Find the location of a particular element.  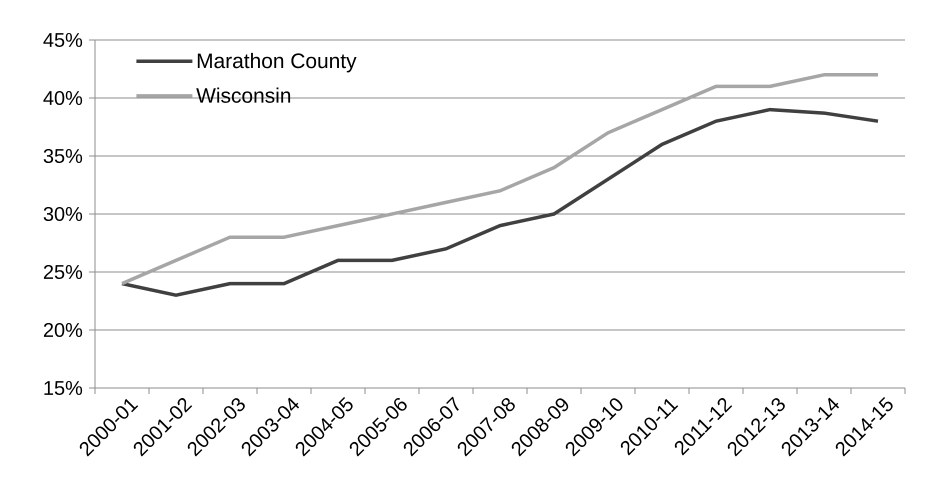

y-tick-label: 20% is located at coordinates (63, 330).